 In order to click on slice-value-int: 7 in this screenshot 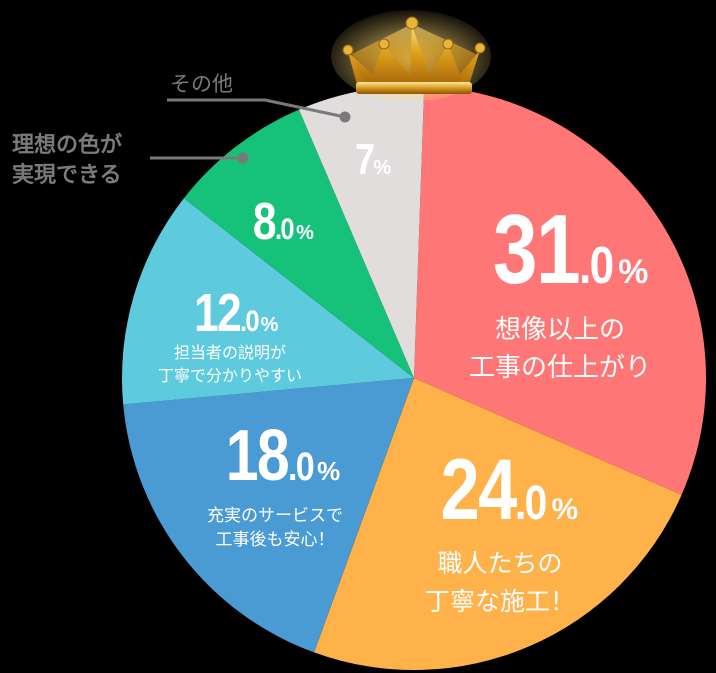, I will do `click(364, 159)`.